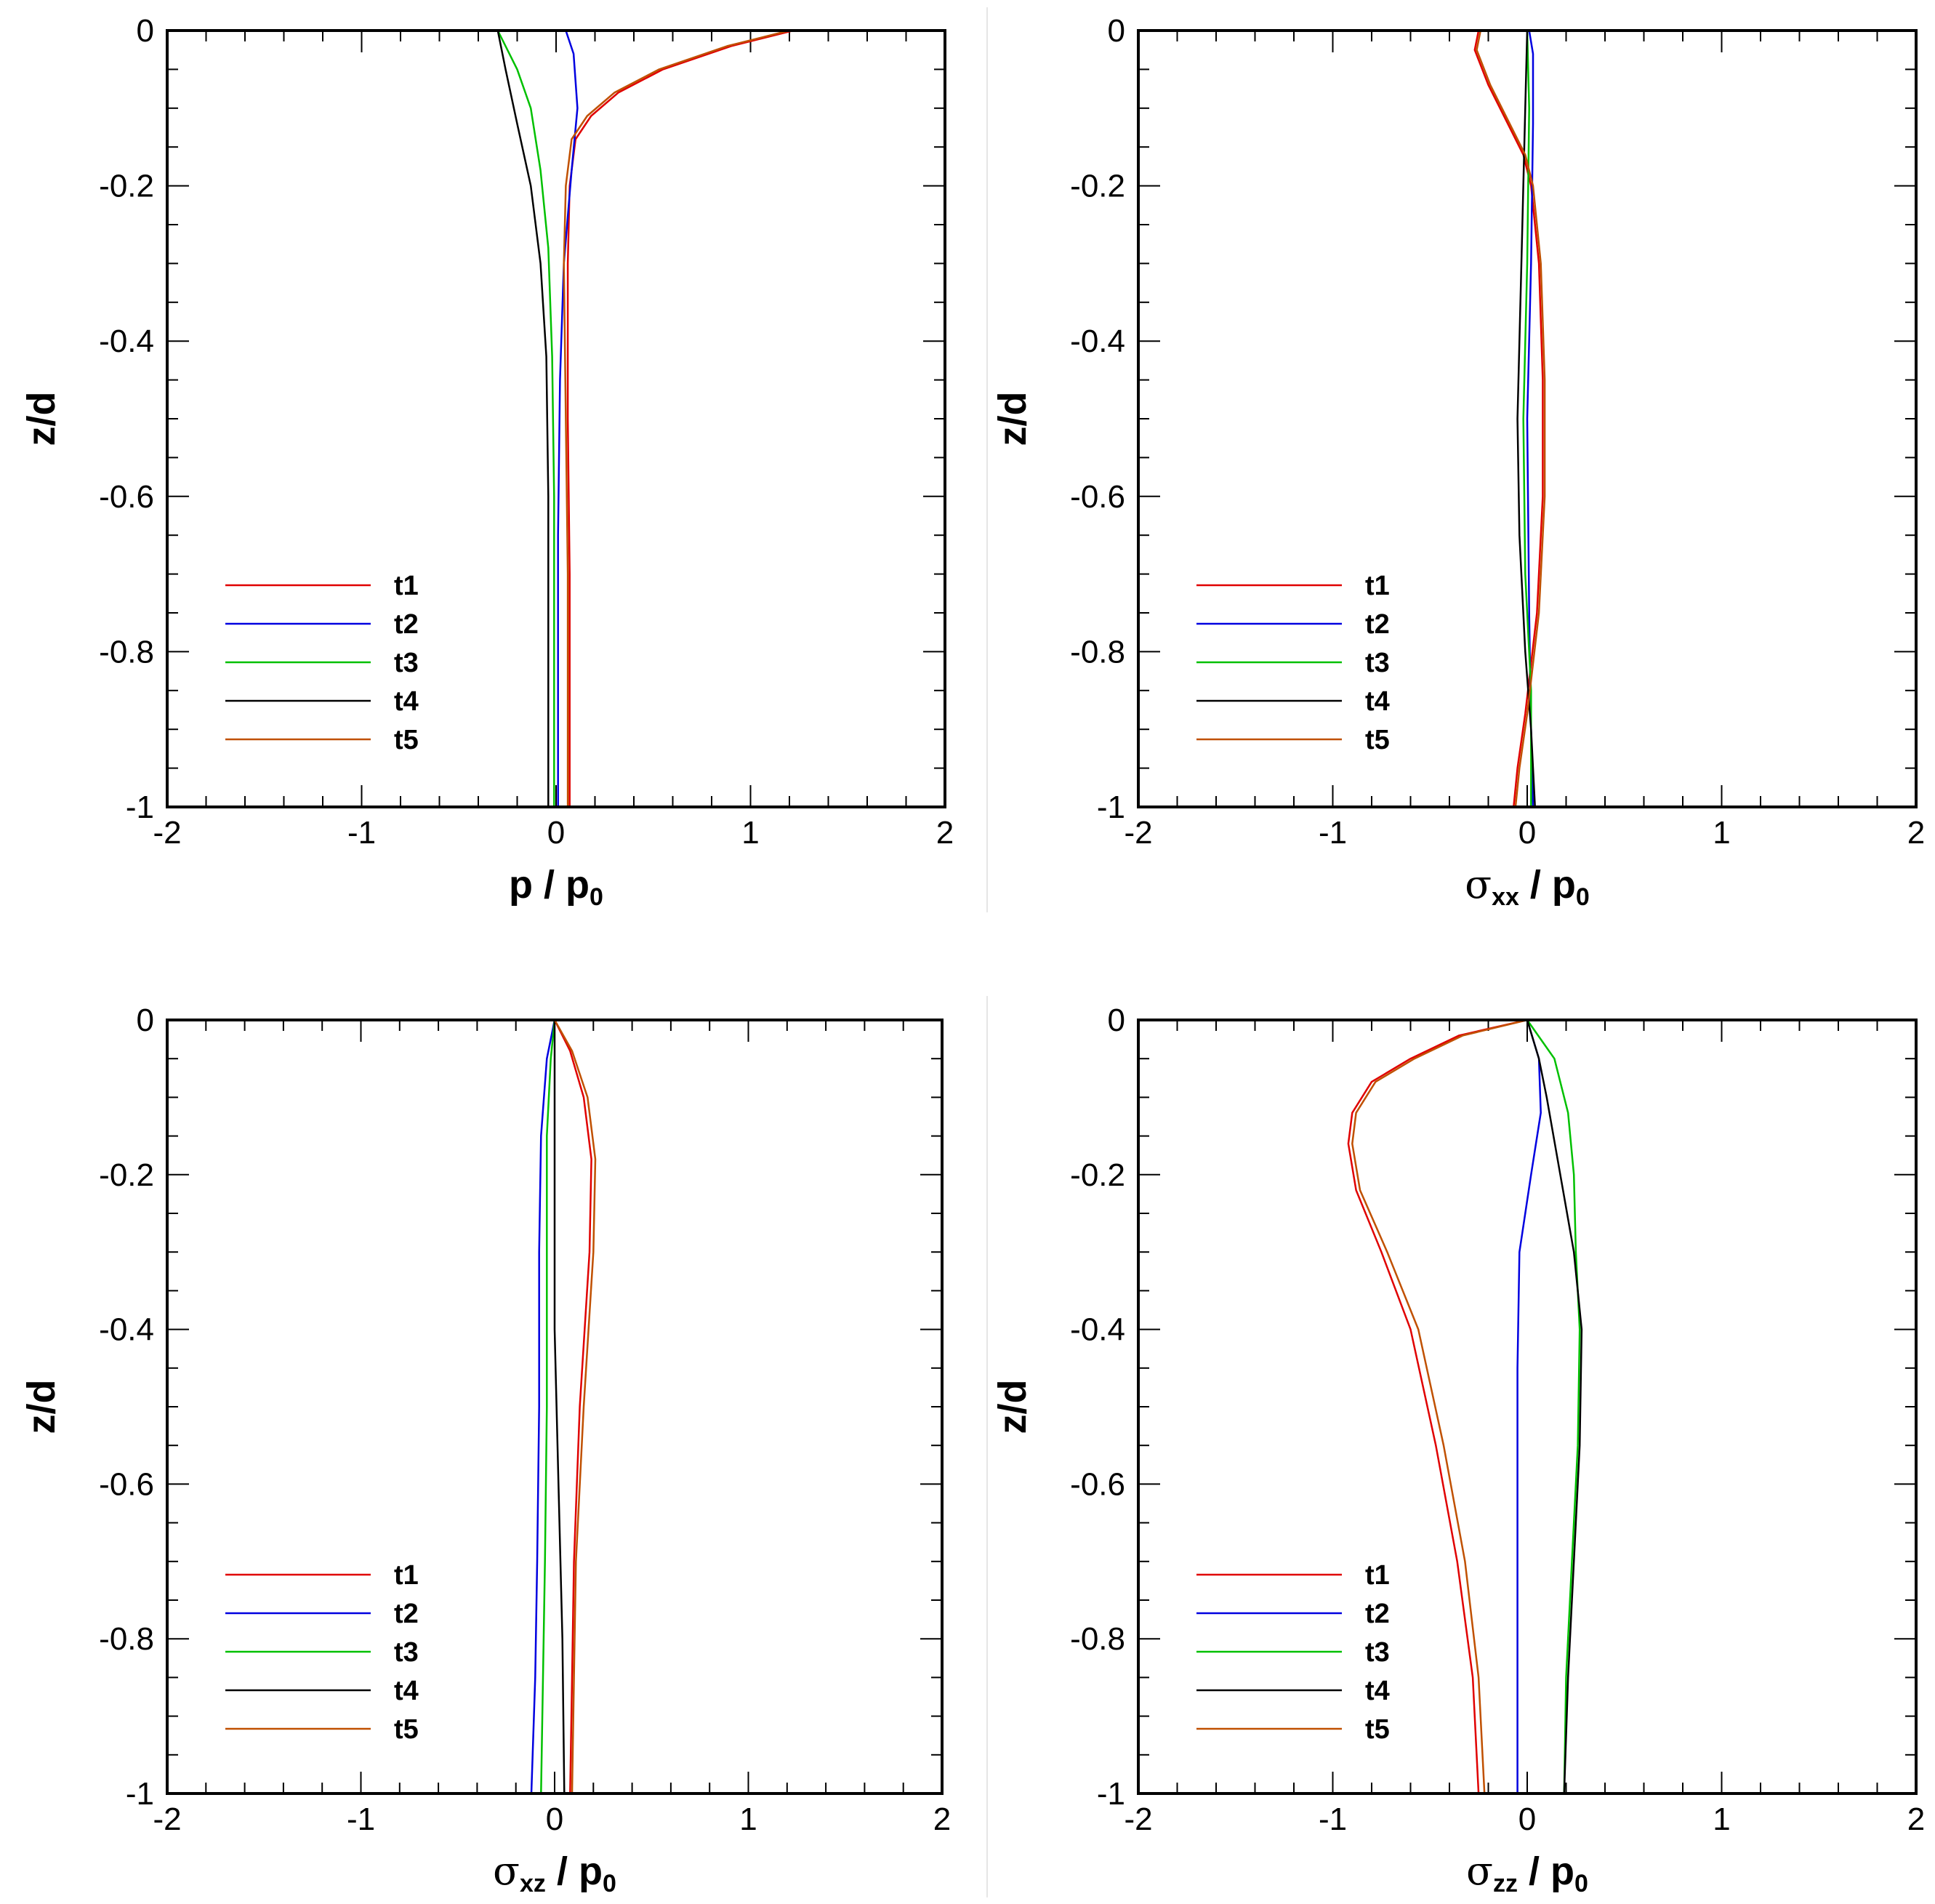 Image resolution: width=1935 pixels, height=1904 pixels. I want to click on x-axis-title-main: p / p, so click(549, 885).